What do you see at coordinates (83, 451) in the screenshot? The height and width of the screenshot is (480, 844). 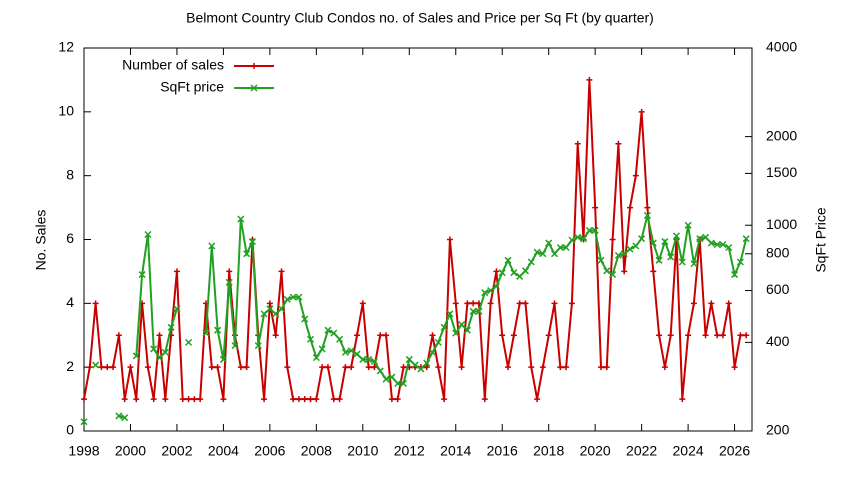 I see `x-tick-label: 1998` at bounding box center [83, 451].